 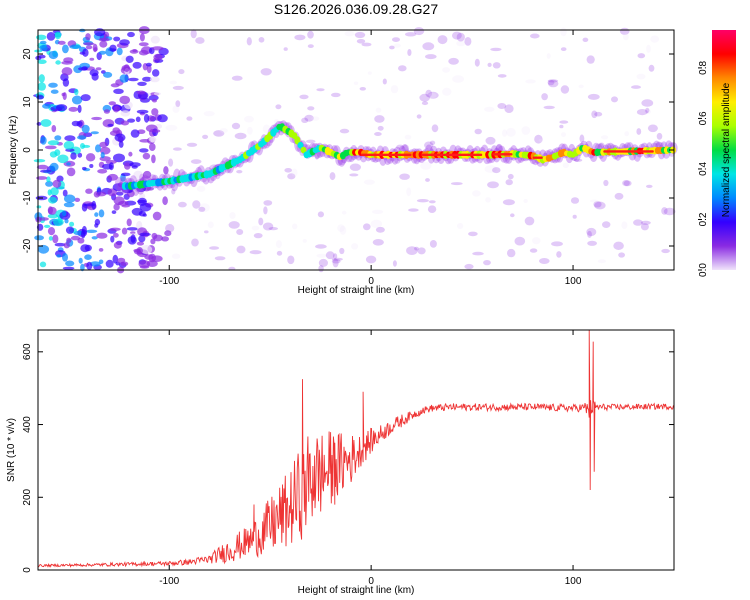 I want to click on ridge-peak, so click(x=502, y=154).